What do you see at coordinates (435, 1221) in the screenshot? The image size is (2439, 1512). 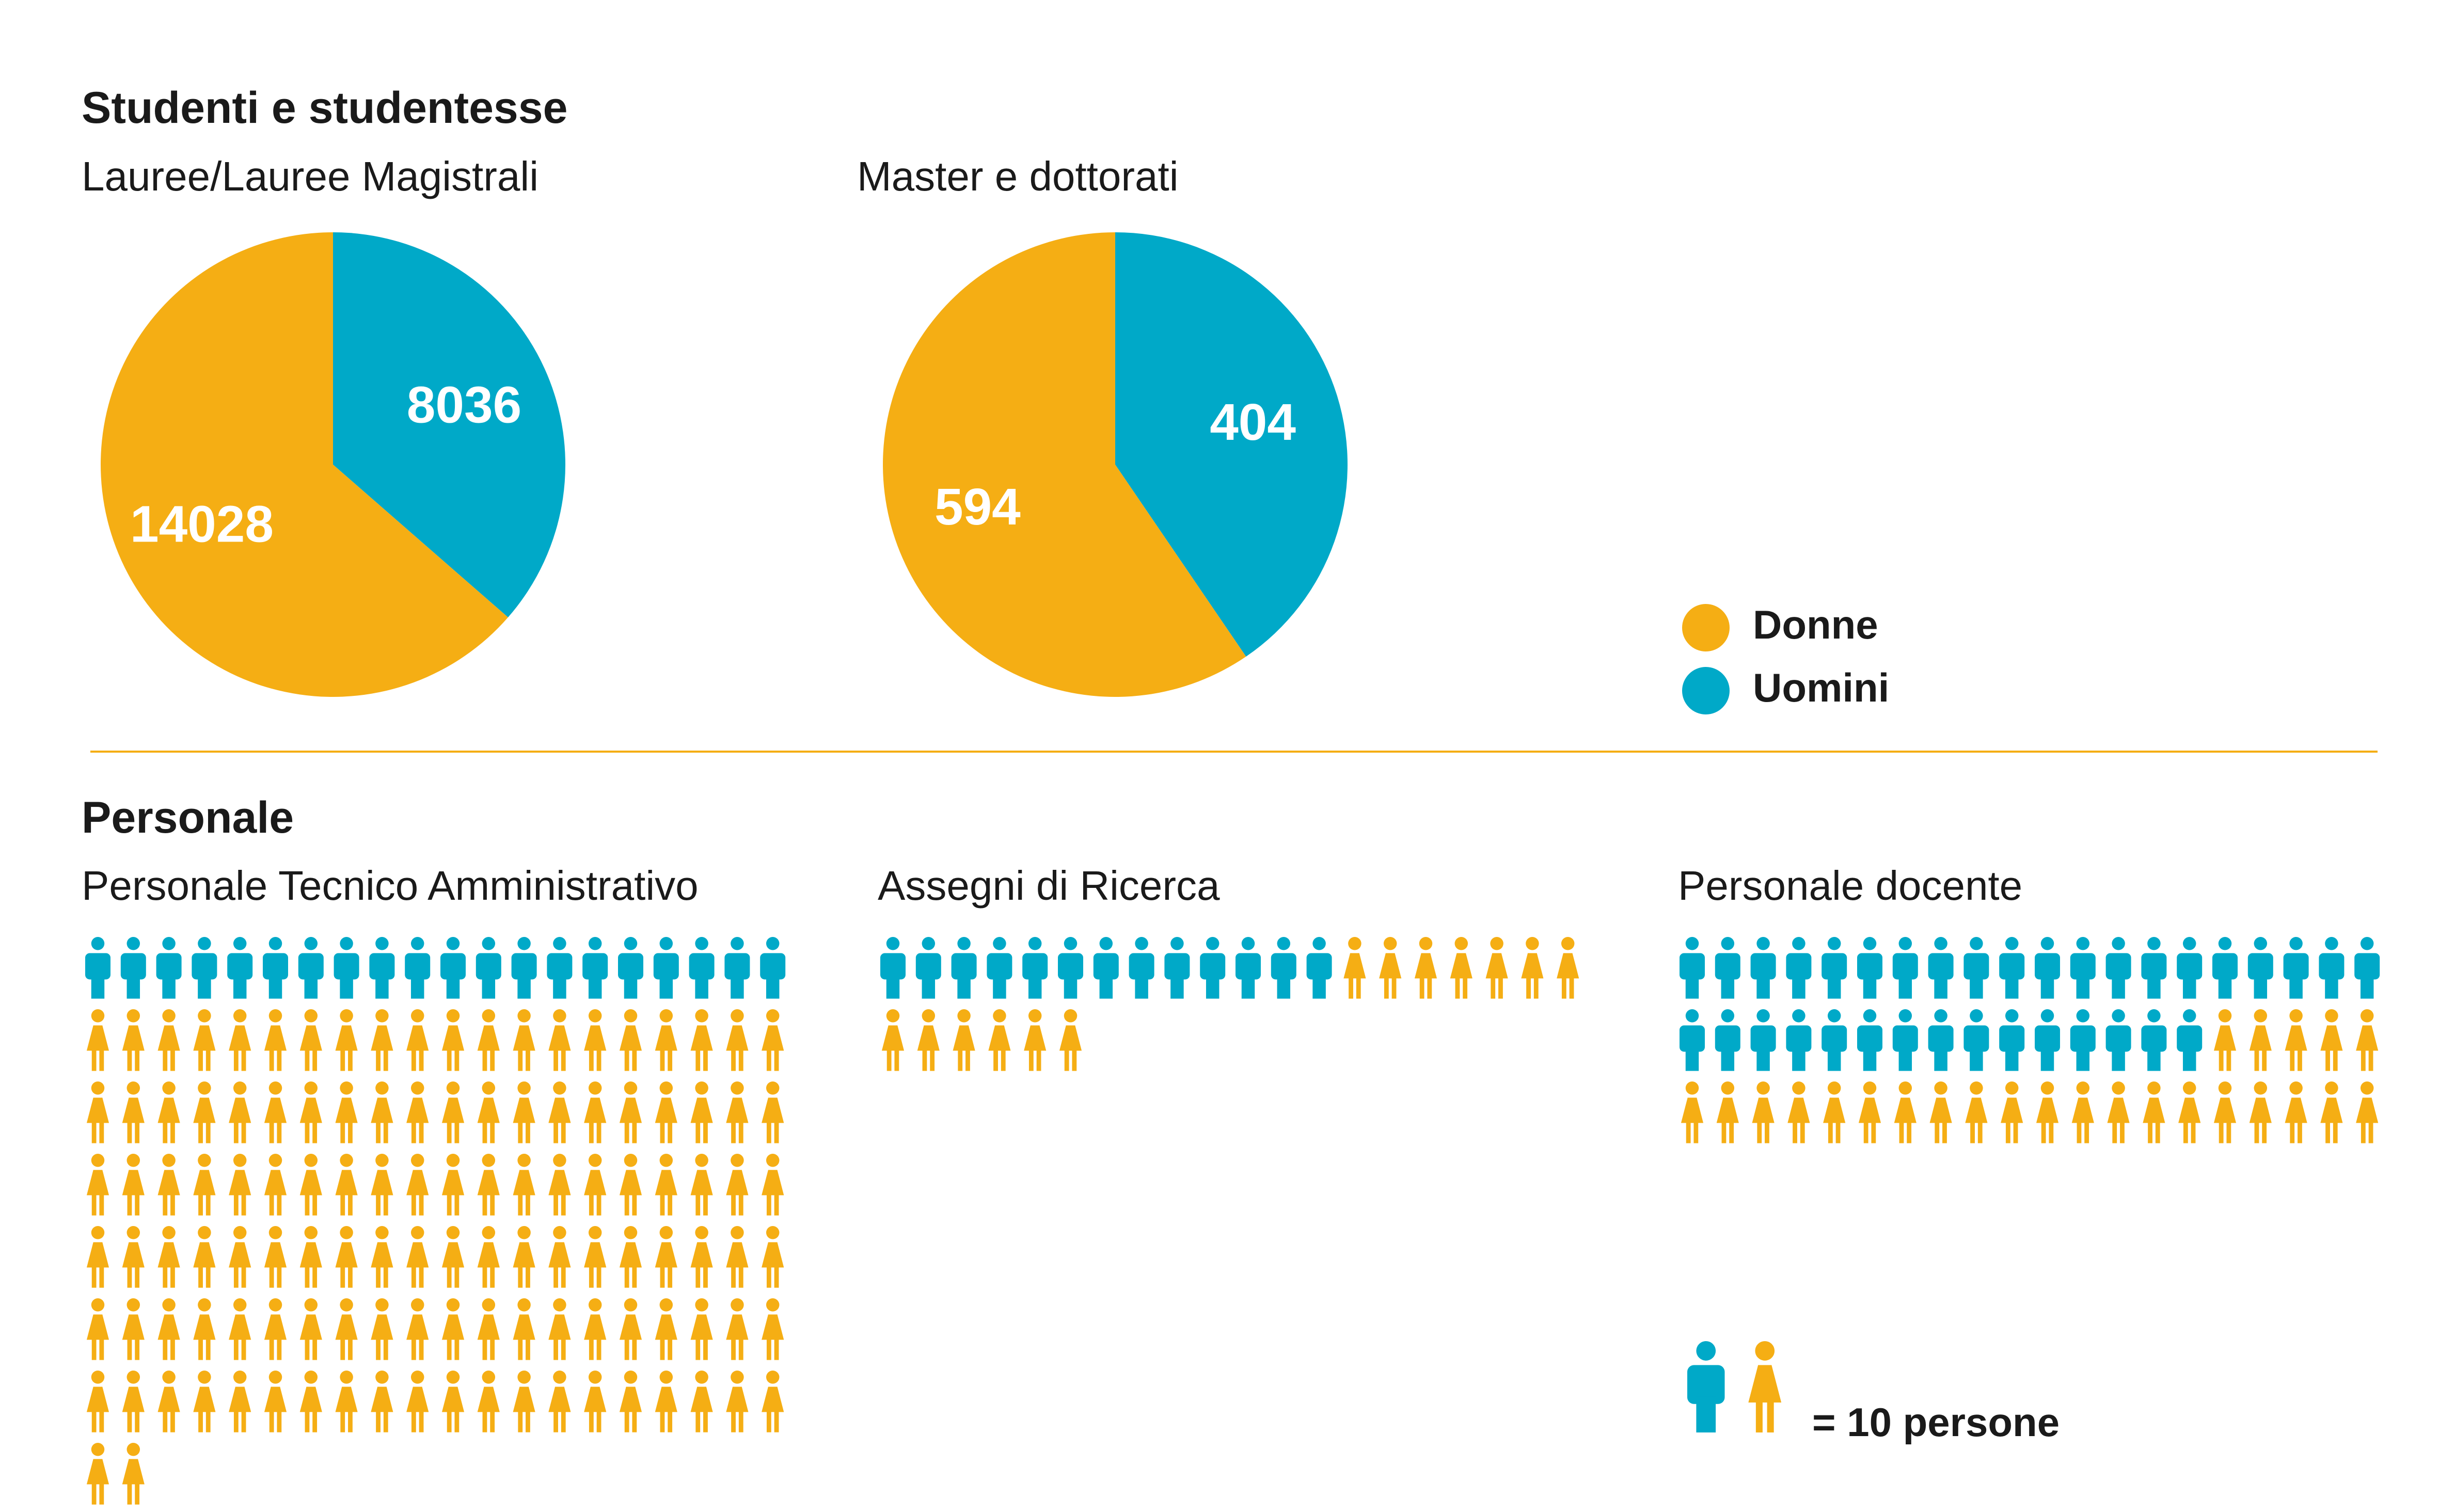 I see `pta-pictogram` at bounding box center [435, 1221].